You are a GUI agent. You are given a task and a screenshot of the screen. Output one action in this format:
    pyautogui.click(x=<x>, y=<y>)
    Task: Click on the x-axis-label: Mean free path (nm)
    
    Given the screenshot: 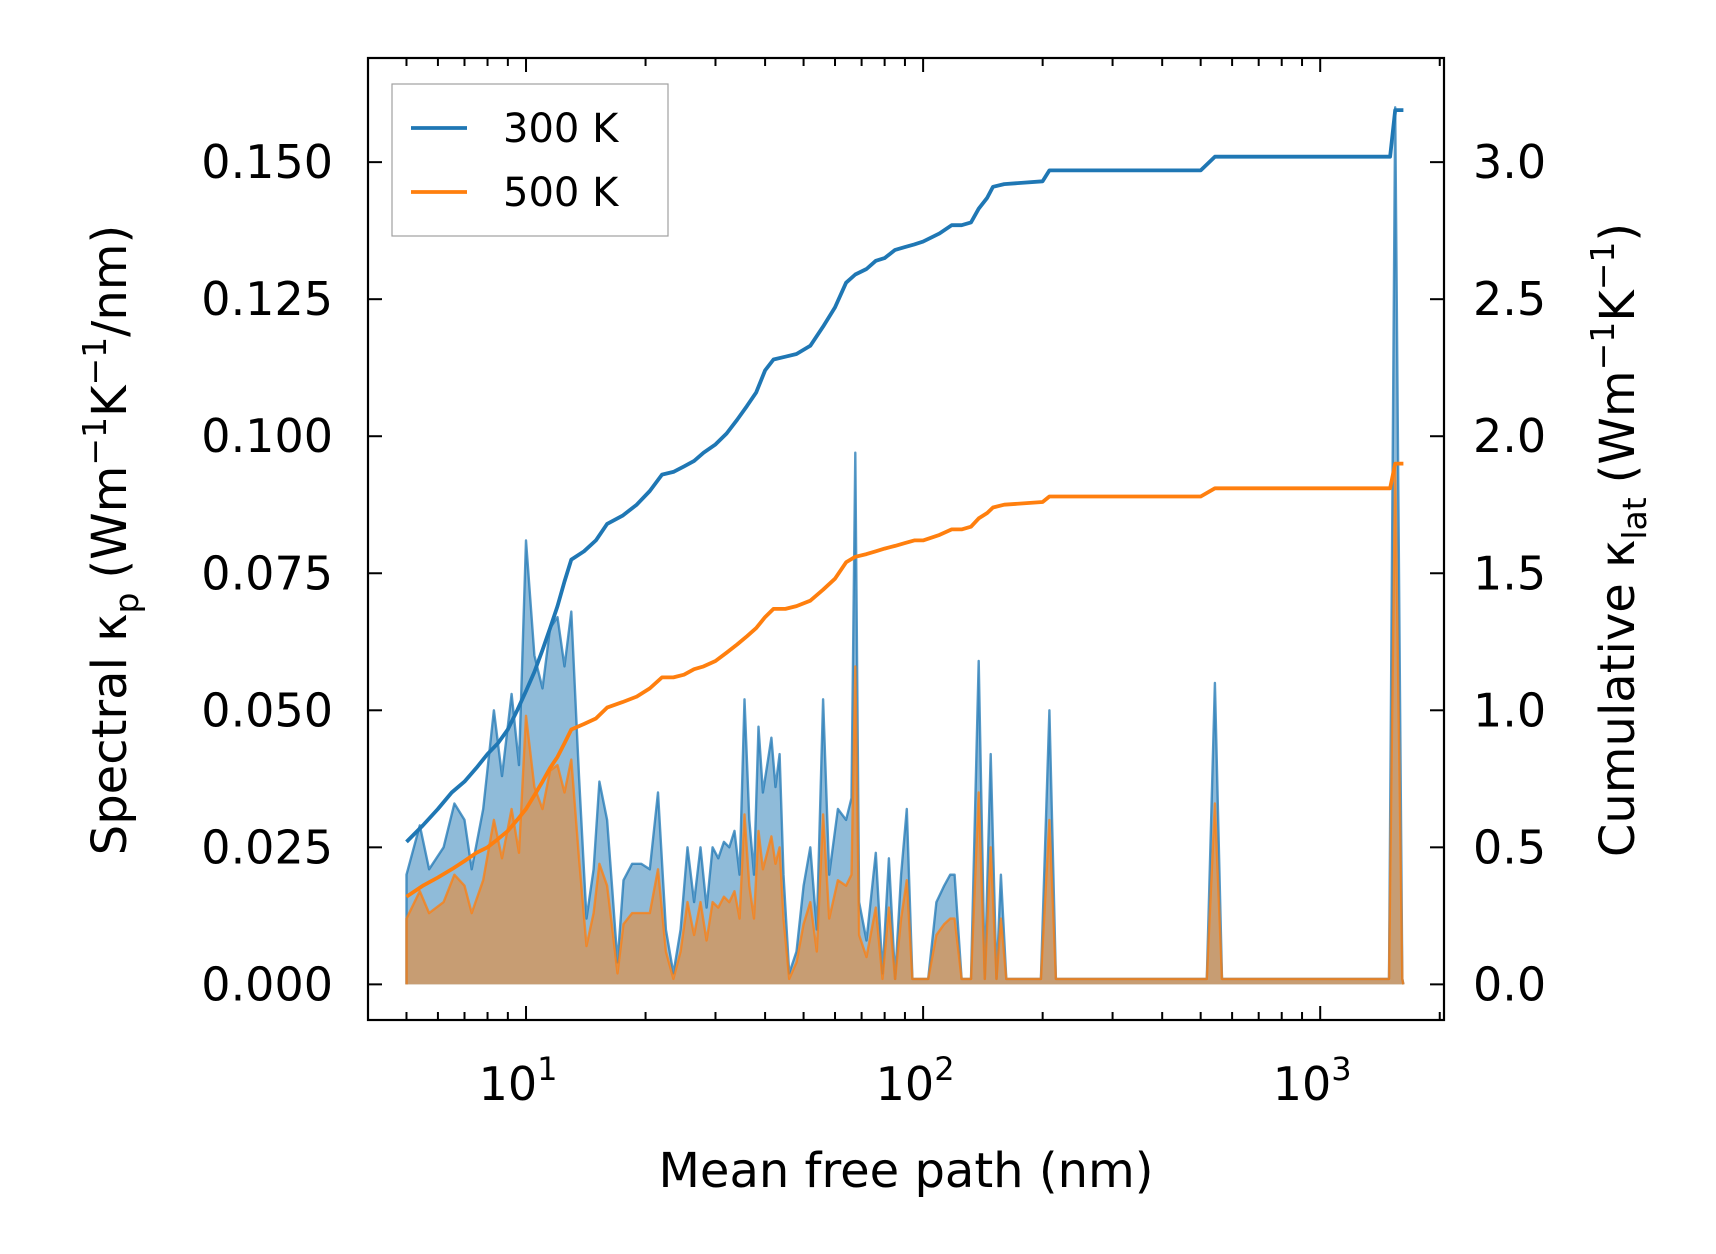 What is the action you would take?
    pyautogui.click(x=906, y=1171)
    